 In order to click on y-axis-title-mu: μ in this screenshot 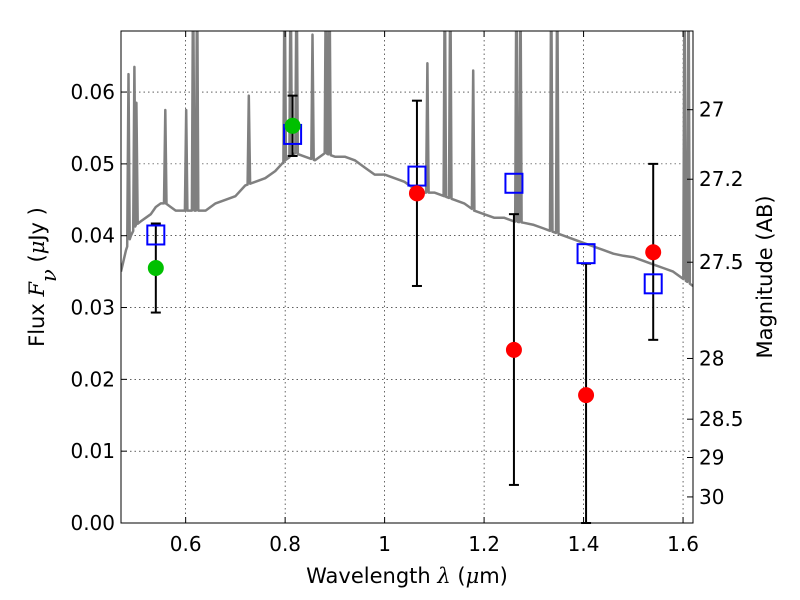, I will do `click(37, 248)`.